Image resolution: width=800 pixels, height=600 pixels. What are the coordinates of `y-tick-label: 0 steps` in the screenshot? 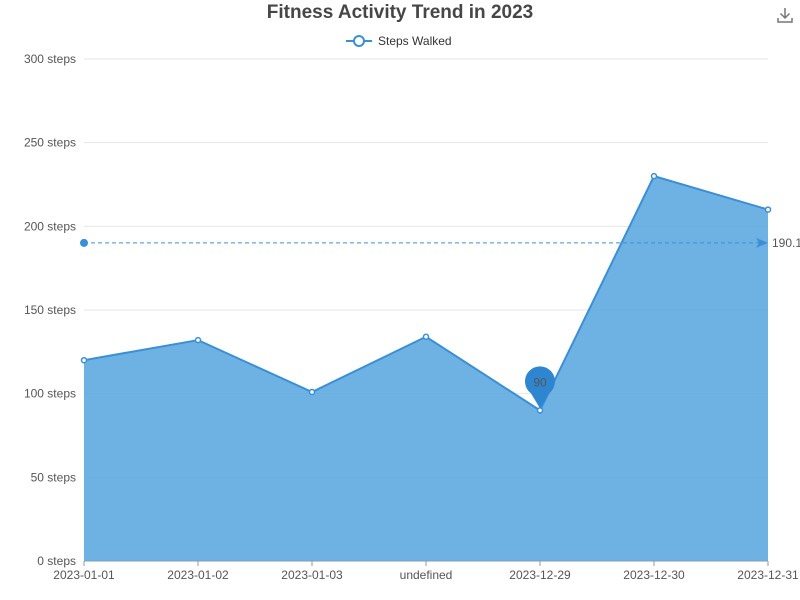 It's located at (56, 561).